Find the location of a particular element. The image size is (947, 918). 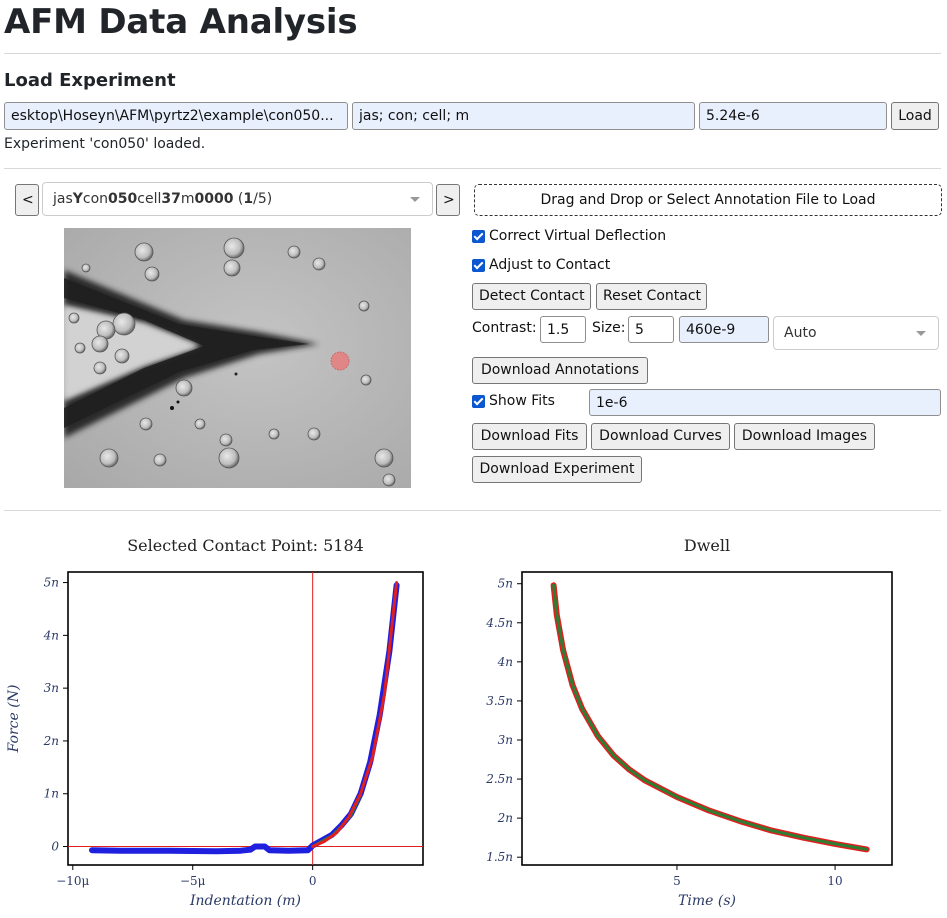

reset-contact-button: Reset Contact is located at coordinates (651, 296).